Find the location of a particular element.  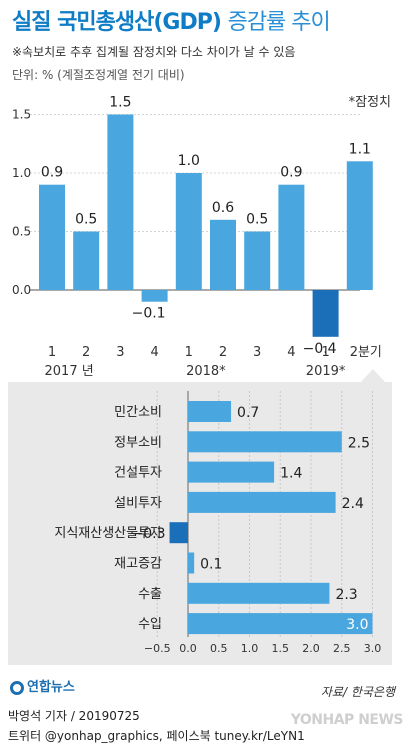

prelim-mark: *잠정치 is located at coordinates (369, 102).